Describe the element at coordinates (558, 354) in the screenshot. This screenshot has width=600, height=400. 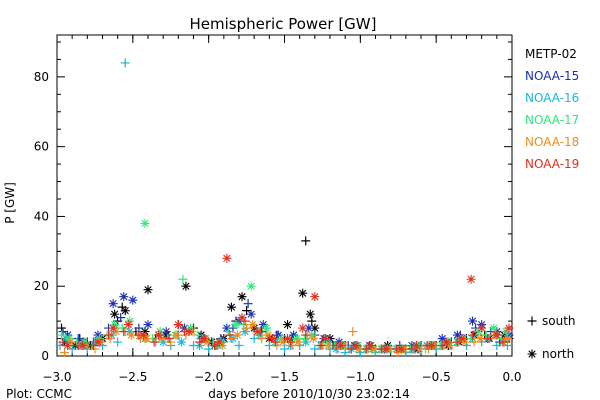
I see `symbol-legend-label: north` at that location.